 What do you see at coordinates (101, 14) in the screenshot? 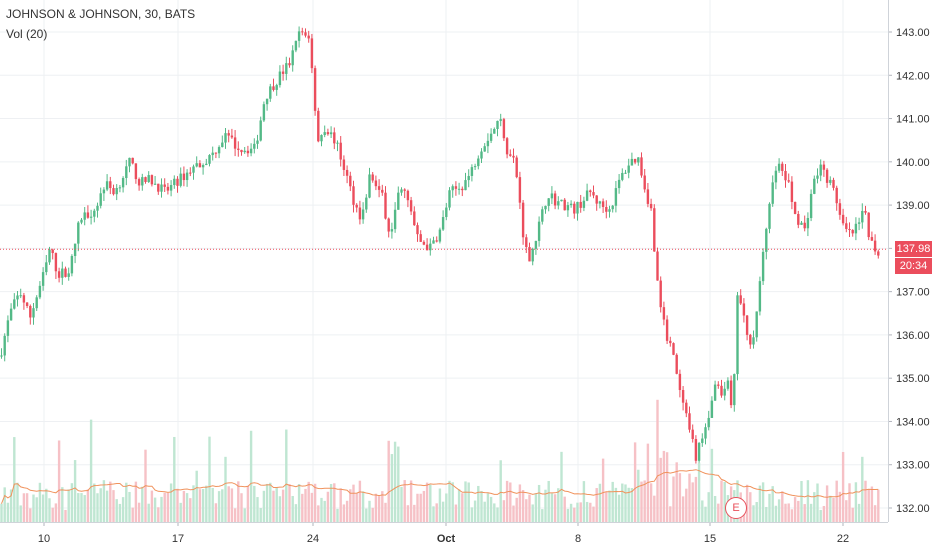
I see `symbol-title: JOHNSON & JOHNSON, 30, BATS` at bounding box center [101, 14].